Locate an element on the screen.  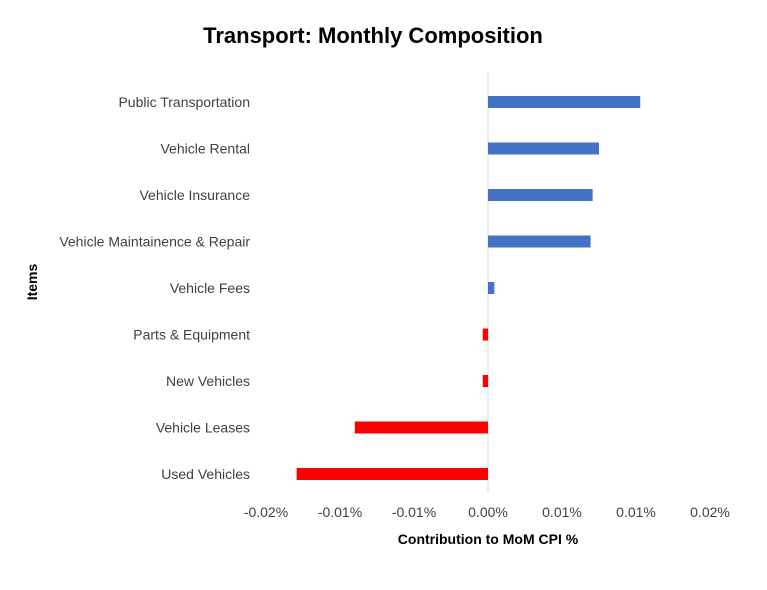
chart-title: Transport: Monthly Composition is located at coordinates (373, 35).